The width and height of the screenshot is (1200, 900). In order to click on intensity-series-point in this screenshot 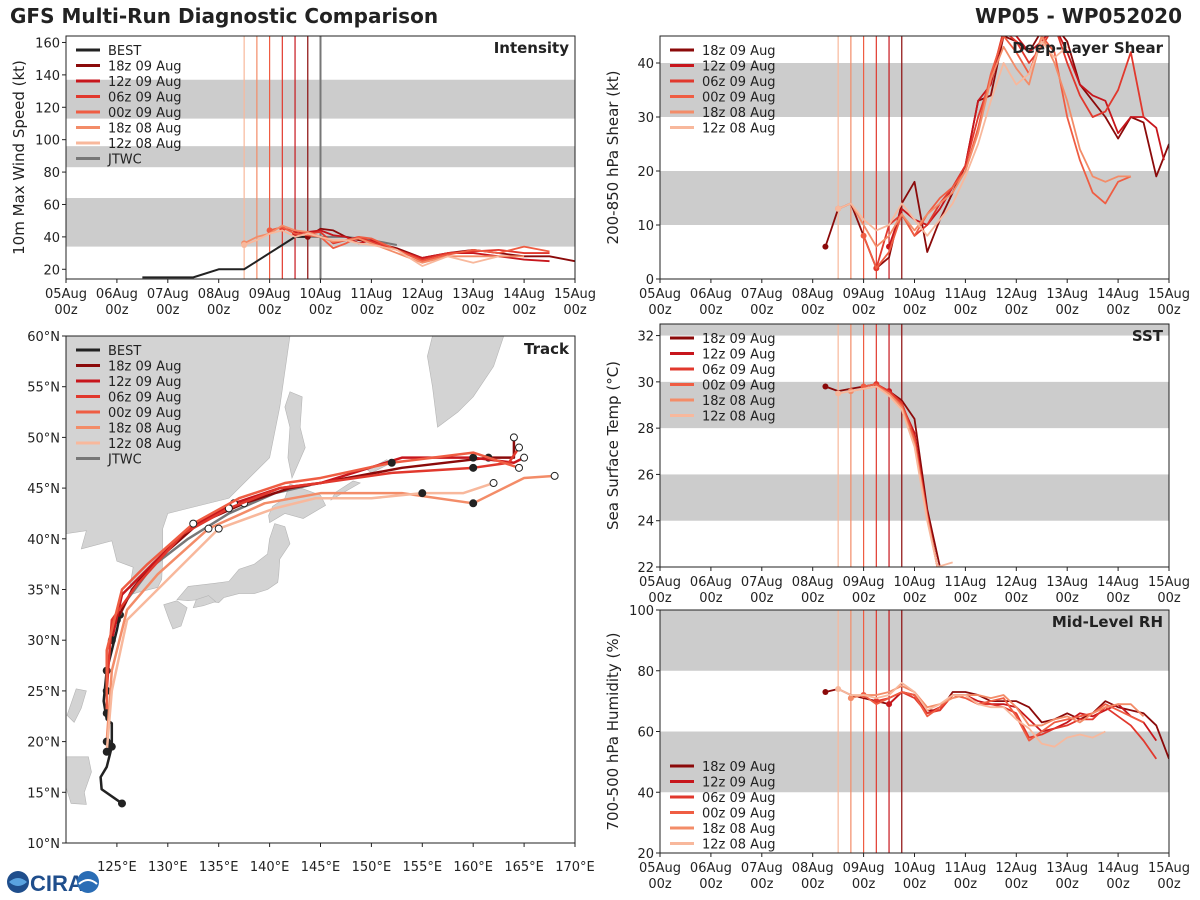, I will do `click(244, 244)`.